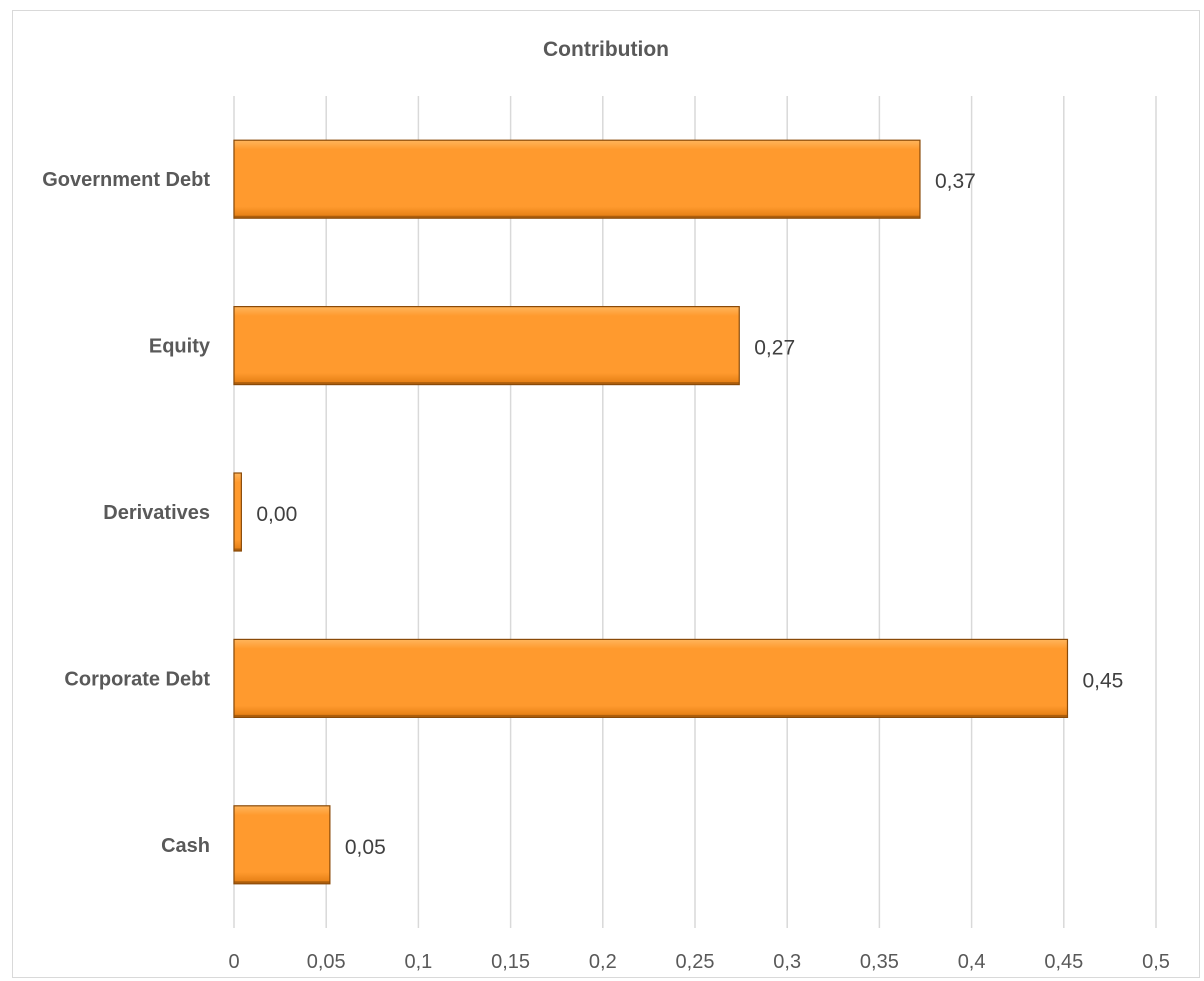  I want to click on x-tick-label-9: 0,45, so click(1063, 962).